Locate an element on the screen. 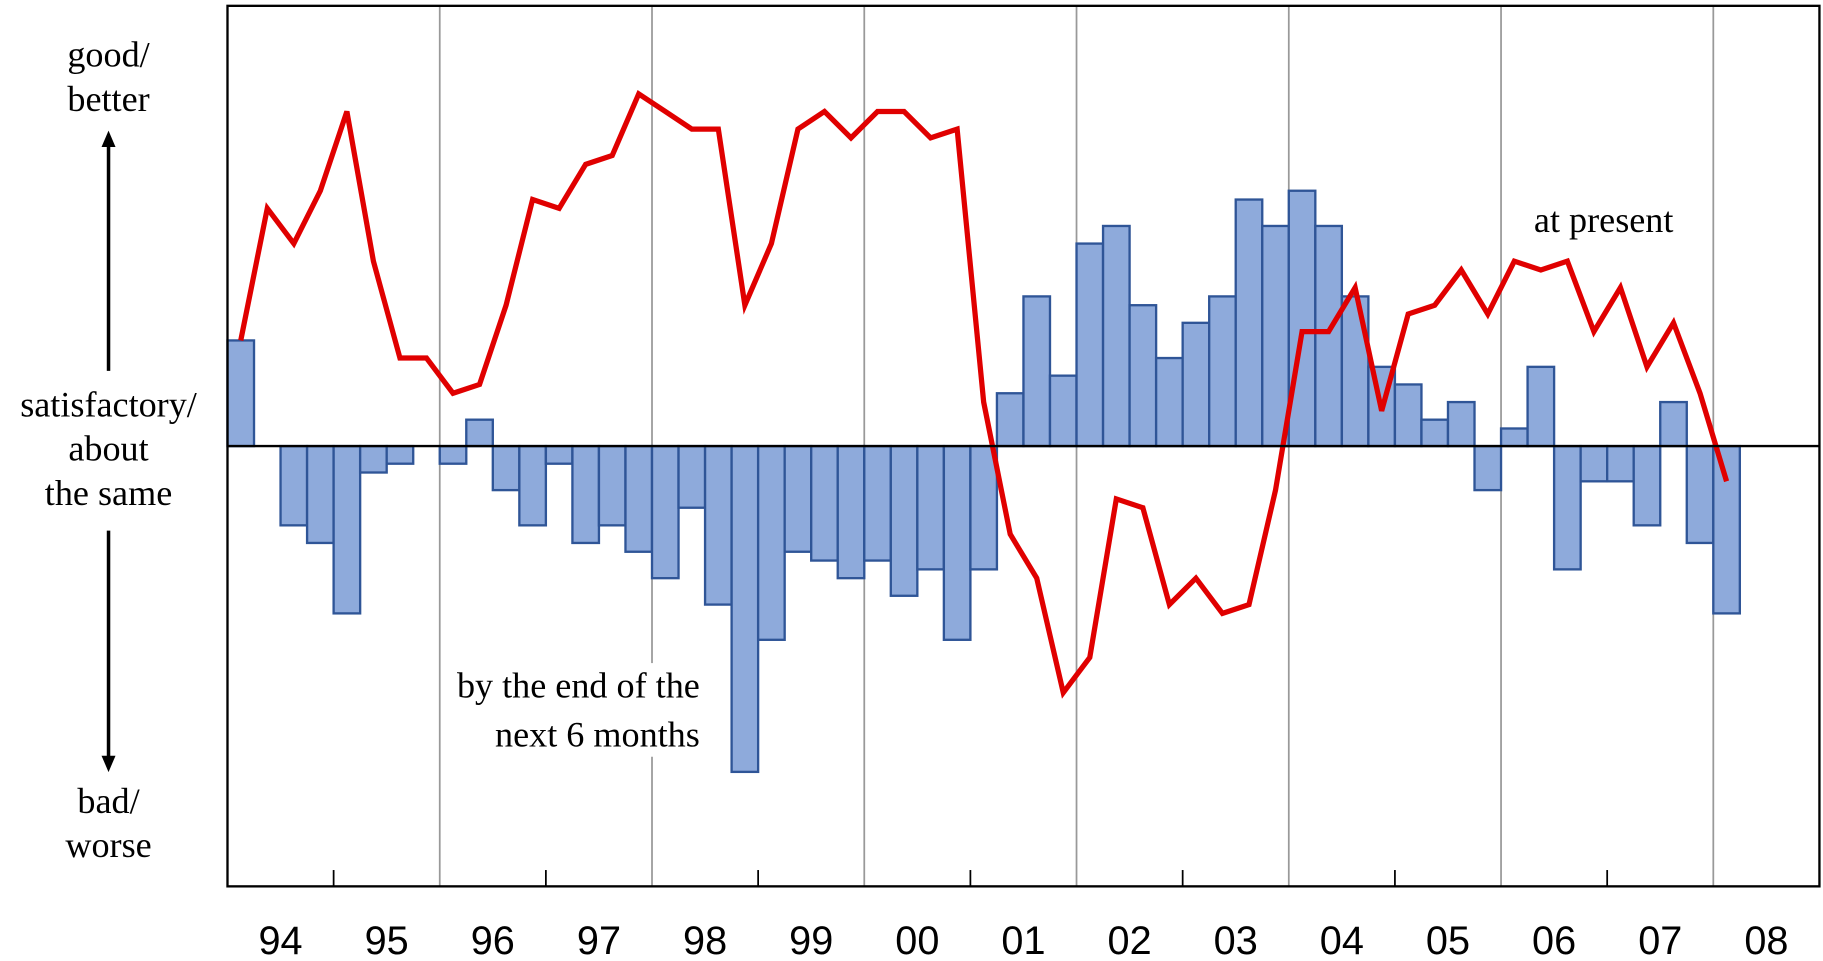  y-label-middle: satisfactory/about the same is located at coordinates (109, 448).